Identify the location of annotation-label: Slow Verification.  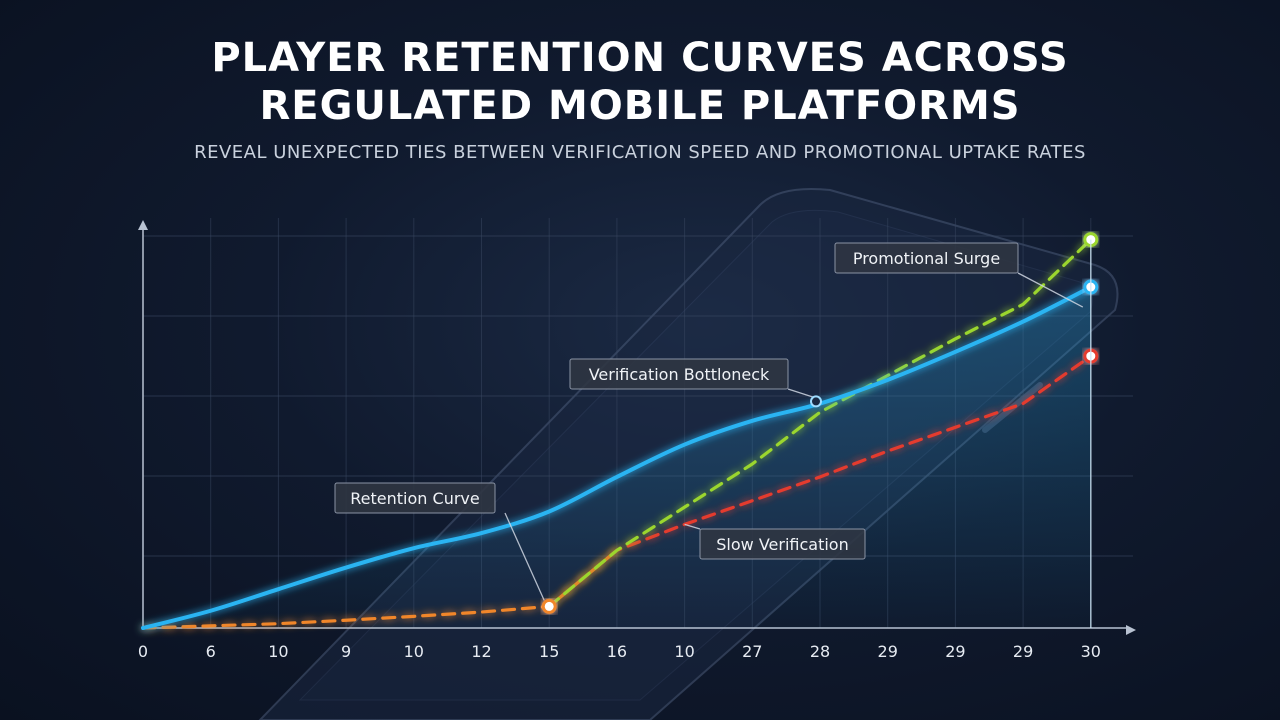
(782, 544).